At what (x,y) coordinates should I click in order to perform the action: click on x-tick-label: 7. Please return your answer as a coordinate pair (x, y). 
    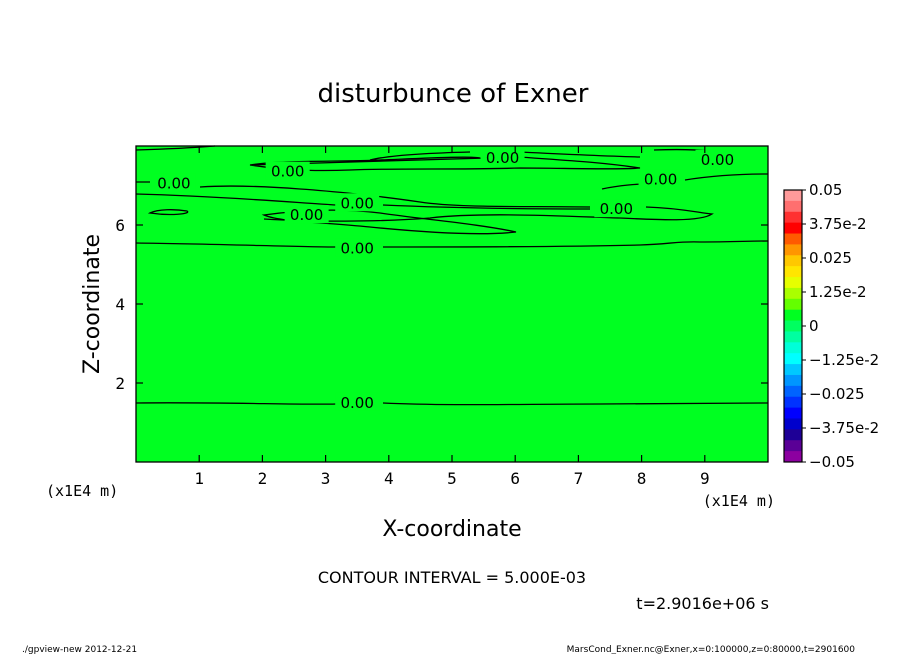
    Looking at the image, I should click on (579, 478).